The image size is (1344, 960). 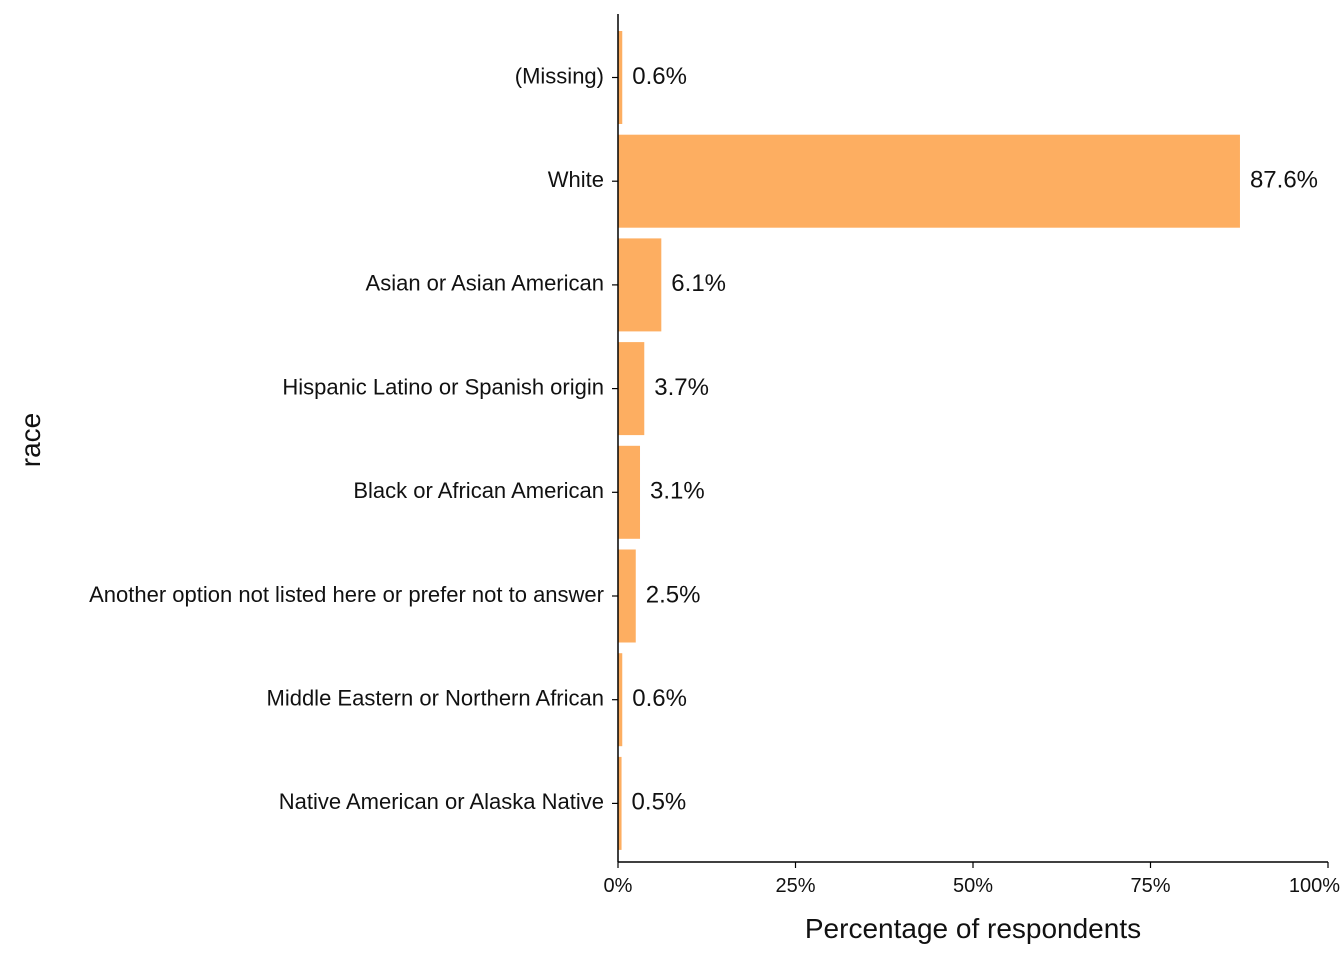 I want to click on data-label: 6.1%, so click(x=698, y=283).